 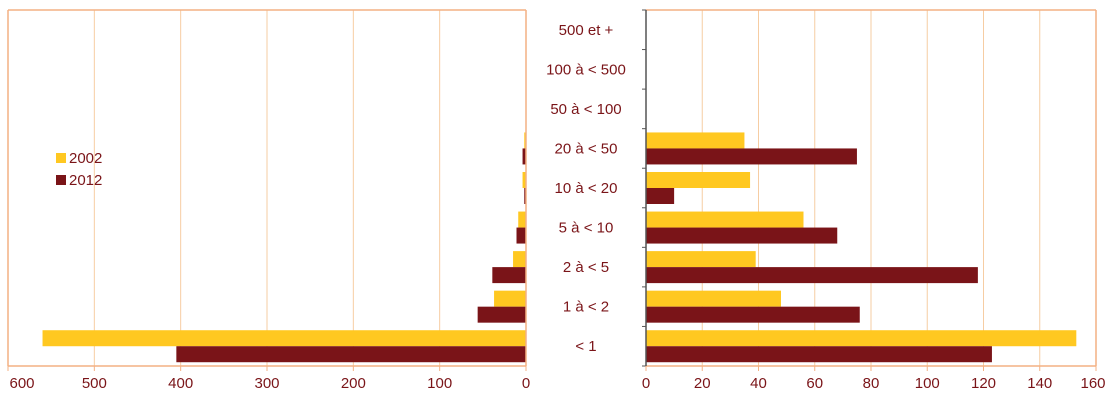 What do you see at coordinates (927, 383) in the screenshot?
I see `right-x-tick-label: 100` at bounding box center [927, 383].